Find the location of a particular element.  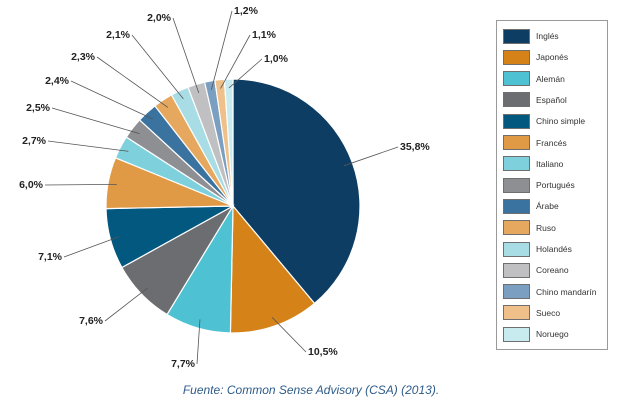

pie-slice-noruego is located at coordinates (228, 142).